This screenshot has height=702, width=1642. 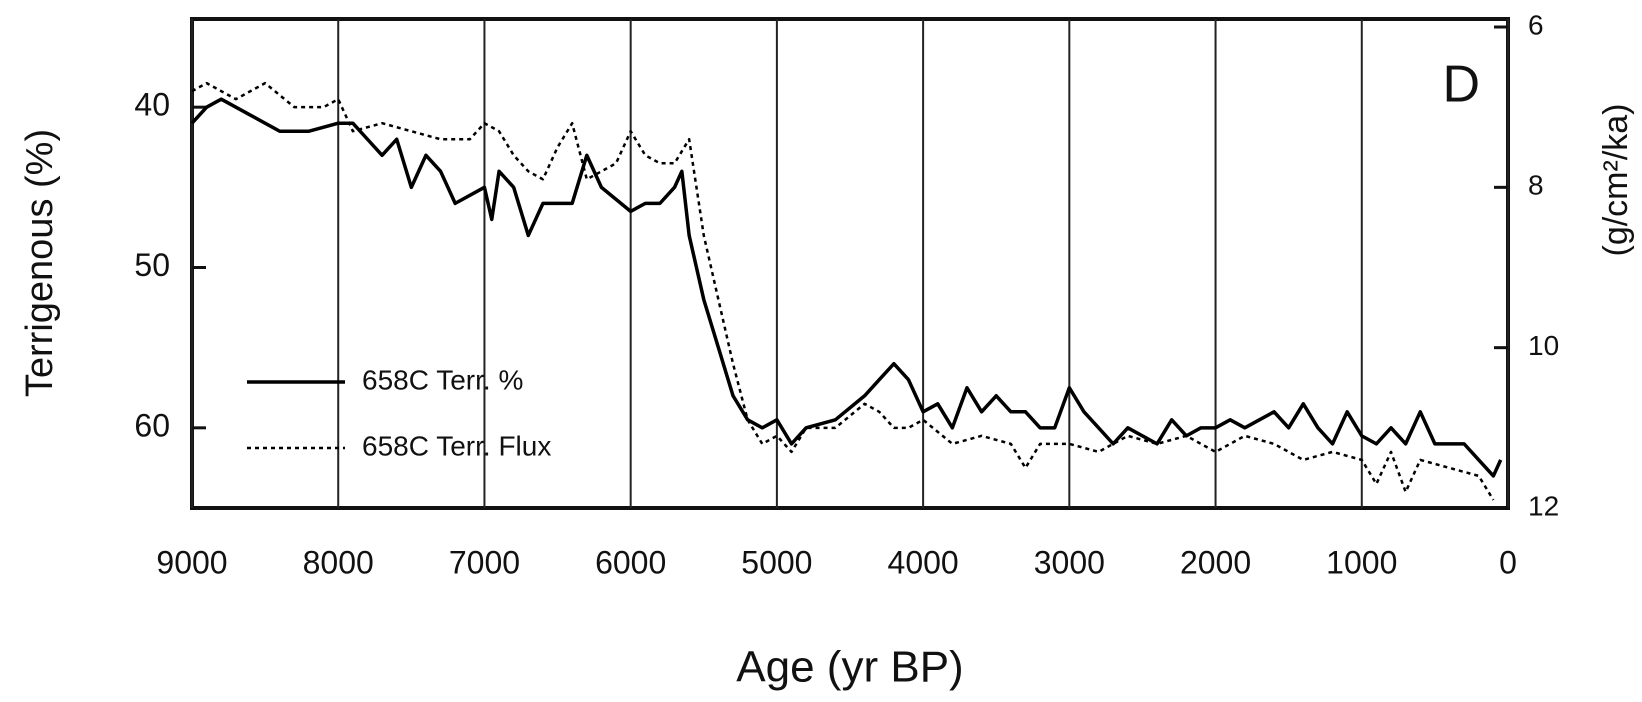 What do you see at coordinates (338, 562) in the screenshot?
I see `x-tick-label: 8000` at bounding box center [338, 562].